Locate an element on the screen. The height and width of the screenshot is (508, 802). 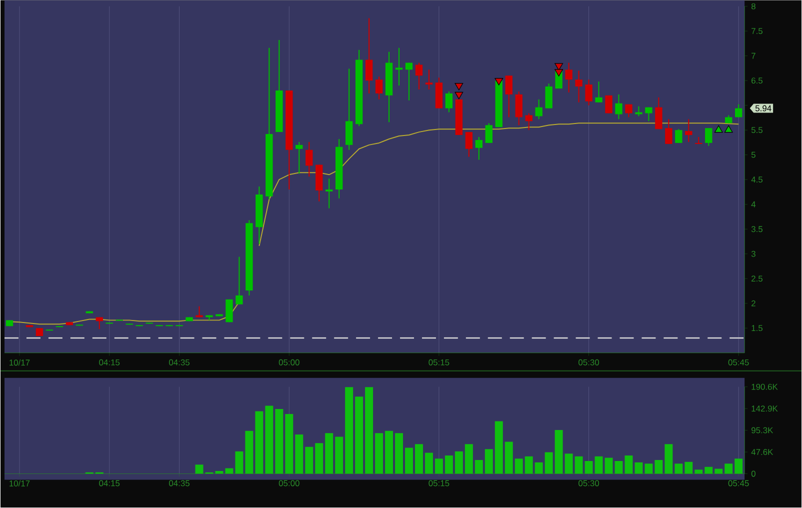
y-tick-label: 3.5 is located at coordinates (757, 229).